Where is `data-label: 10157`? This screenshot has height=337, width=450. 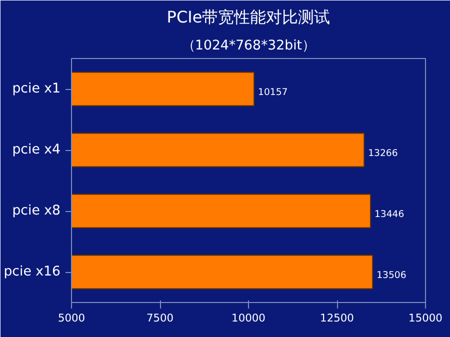
data-label: 10157 is located at coordinates (273, 92).